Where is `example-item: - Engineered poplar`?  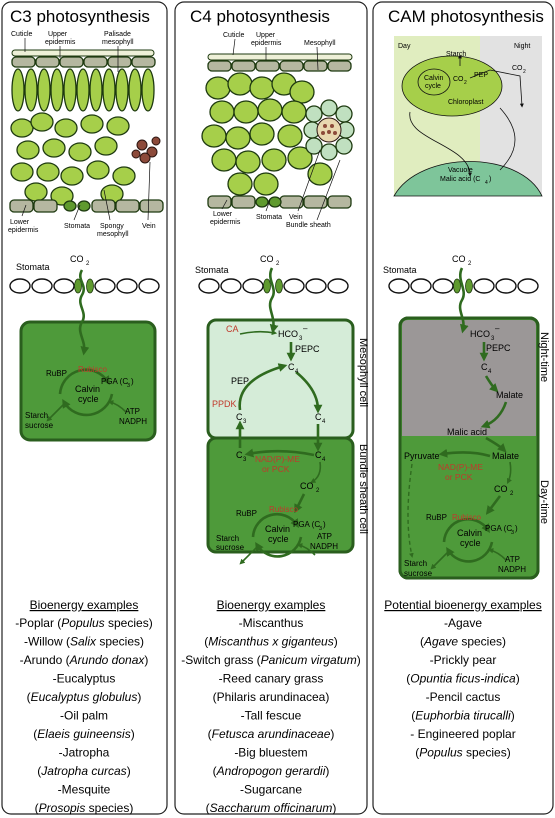 example-item: - Engineered poplar is located at coordinates (462, 734).